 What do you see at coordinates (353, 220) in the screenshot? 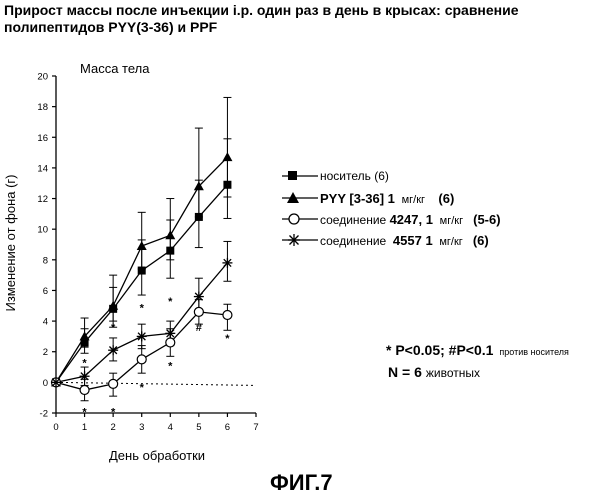
I see `legend-pre-4247: соединение` at bounding box center [353, 220].